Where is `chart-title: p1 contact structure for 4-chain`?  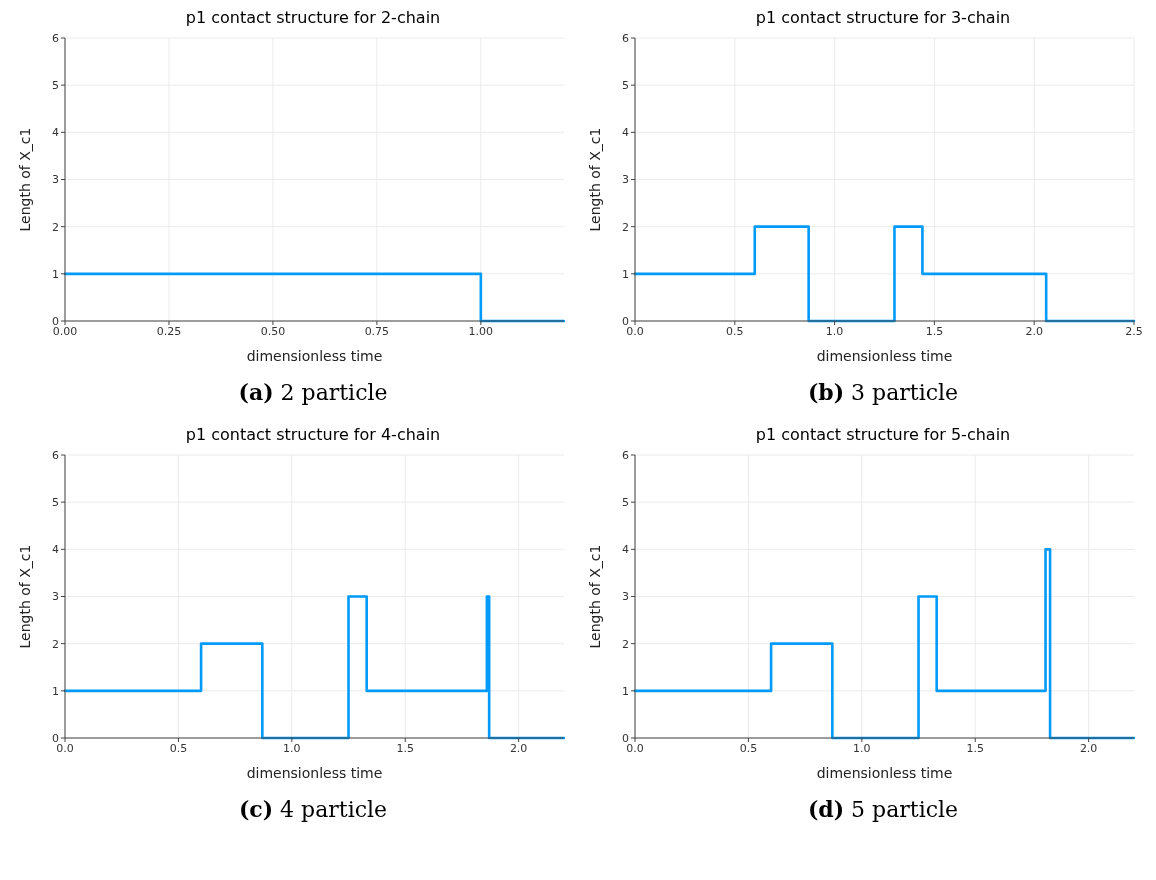
chart-title: p1 contact structure for 4-chain is located at coordinates (313, 435).